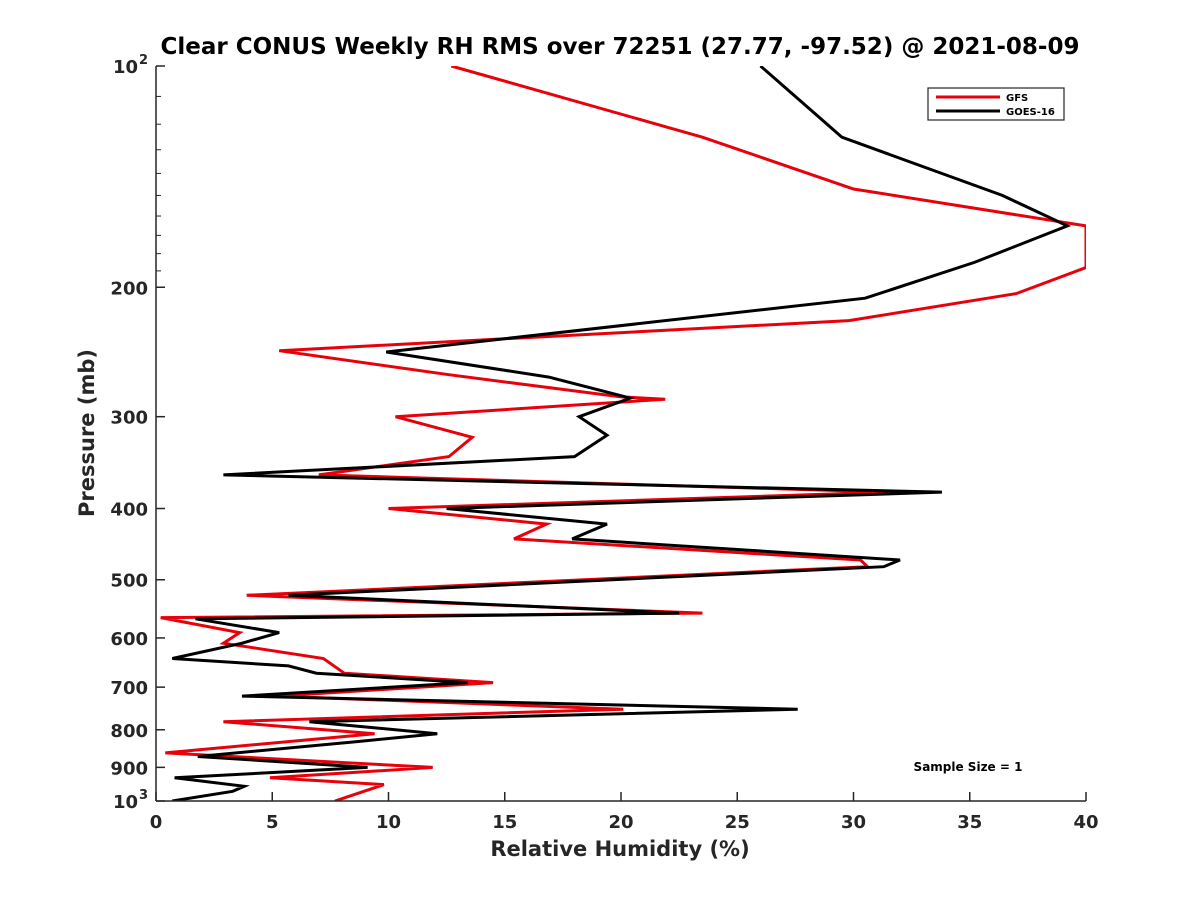  I want to click on y-tick-label: 200, so click(129, 288).